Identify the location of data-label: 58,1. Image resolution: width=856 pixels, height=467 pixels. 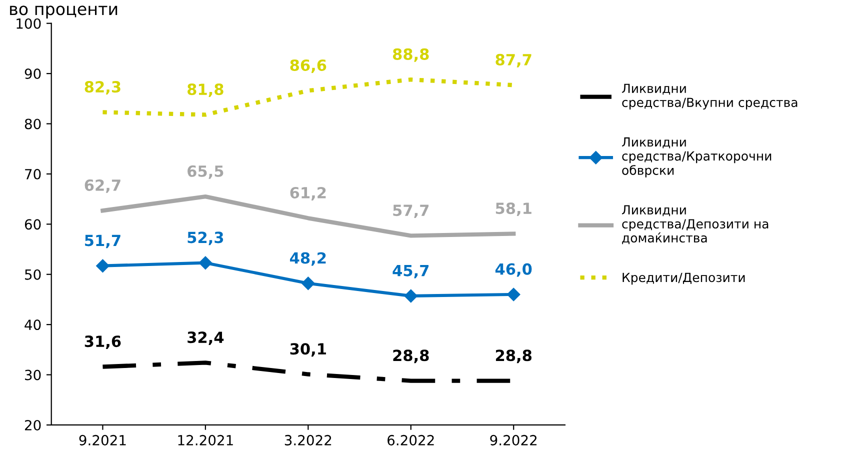
(514, 209).